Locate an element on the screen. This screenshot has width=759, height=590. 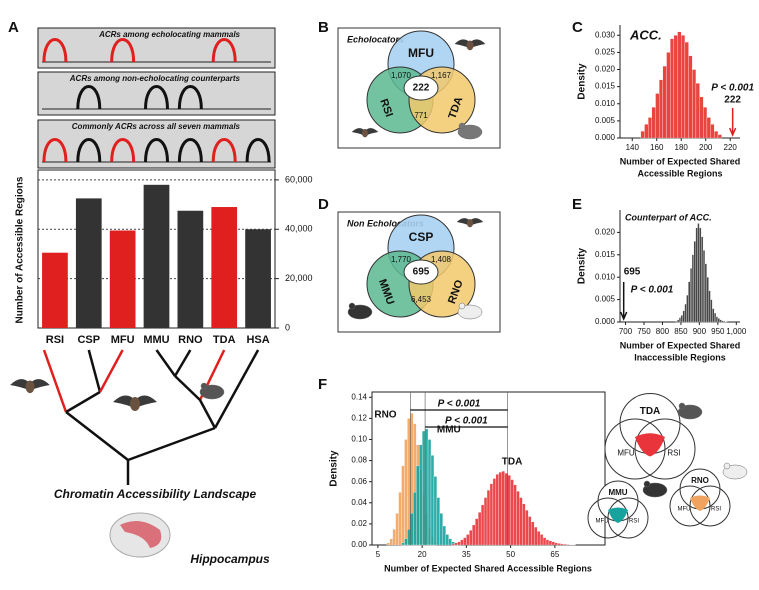
x-tick-label: 180 is located at coordinates (682, 147).